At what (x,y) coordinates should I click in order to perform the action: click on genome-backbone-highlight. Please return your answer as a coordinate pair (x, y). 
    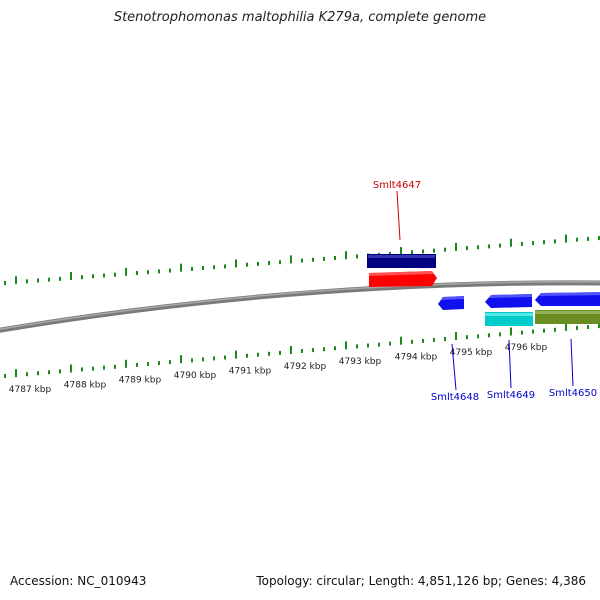
    Looking at the image, I should click on (300, 305).